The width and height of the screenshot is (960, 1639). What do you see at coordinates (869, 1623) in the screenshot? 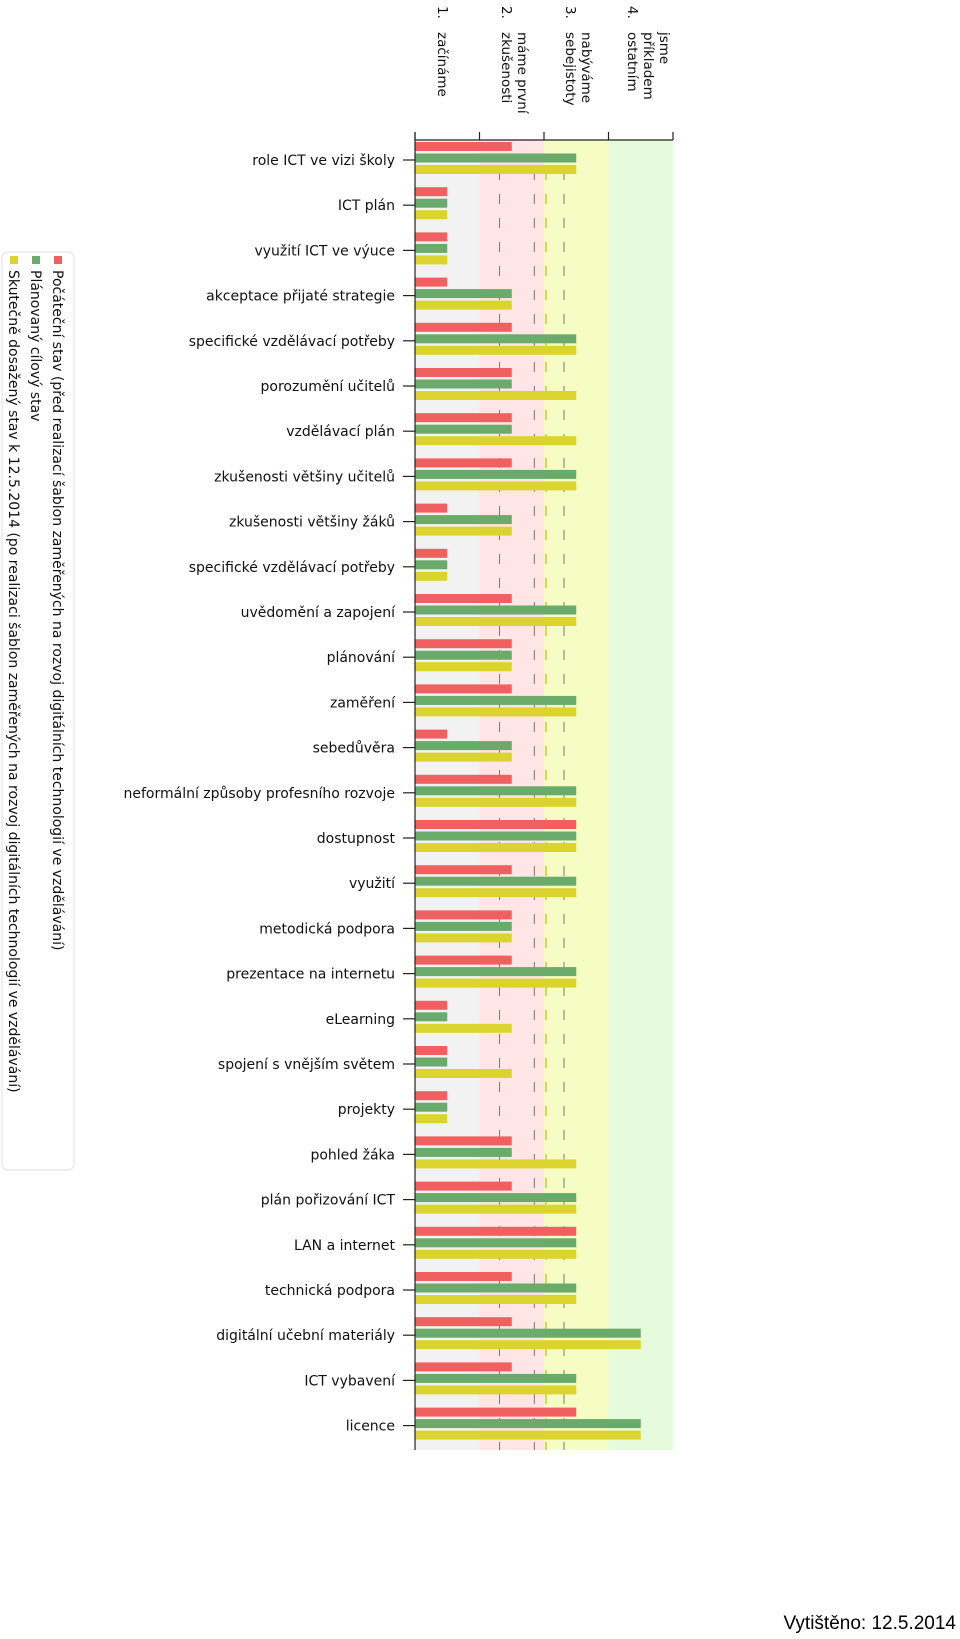
I see `printed-date-note: Vytištěno: 12.5.2014` at bounding box center [869, 1623].